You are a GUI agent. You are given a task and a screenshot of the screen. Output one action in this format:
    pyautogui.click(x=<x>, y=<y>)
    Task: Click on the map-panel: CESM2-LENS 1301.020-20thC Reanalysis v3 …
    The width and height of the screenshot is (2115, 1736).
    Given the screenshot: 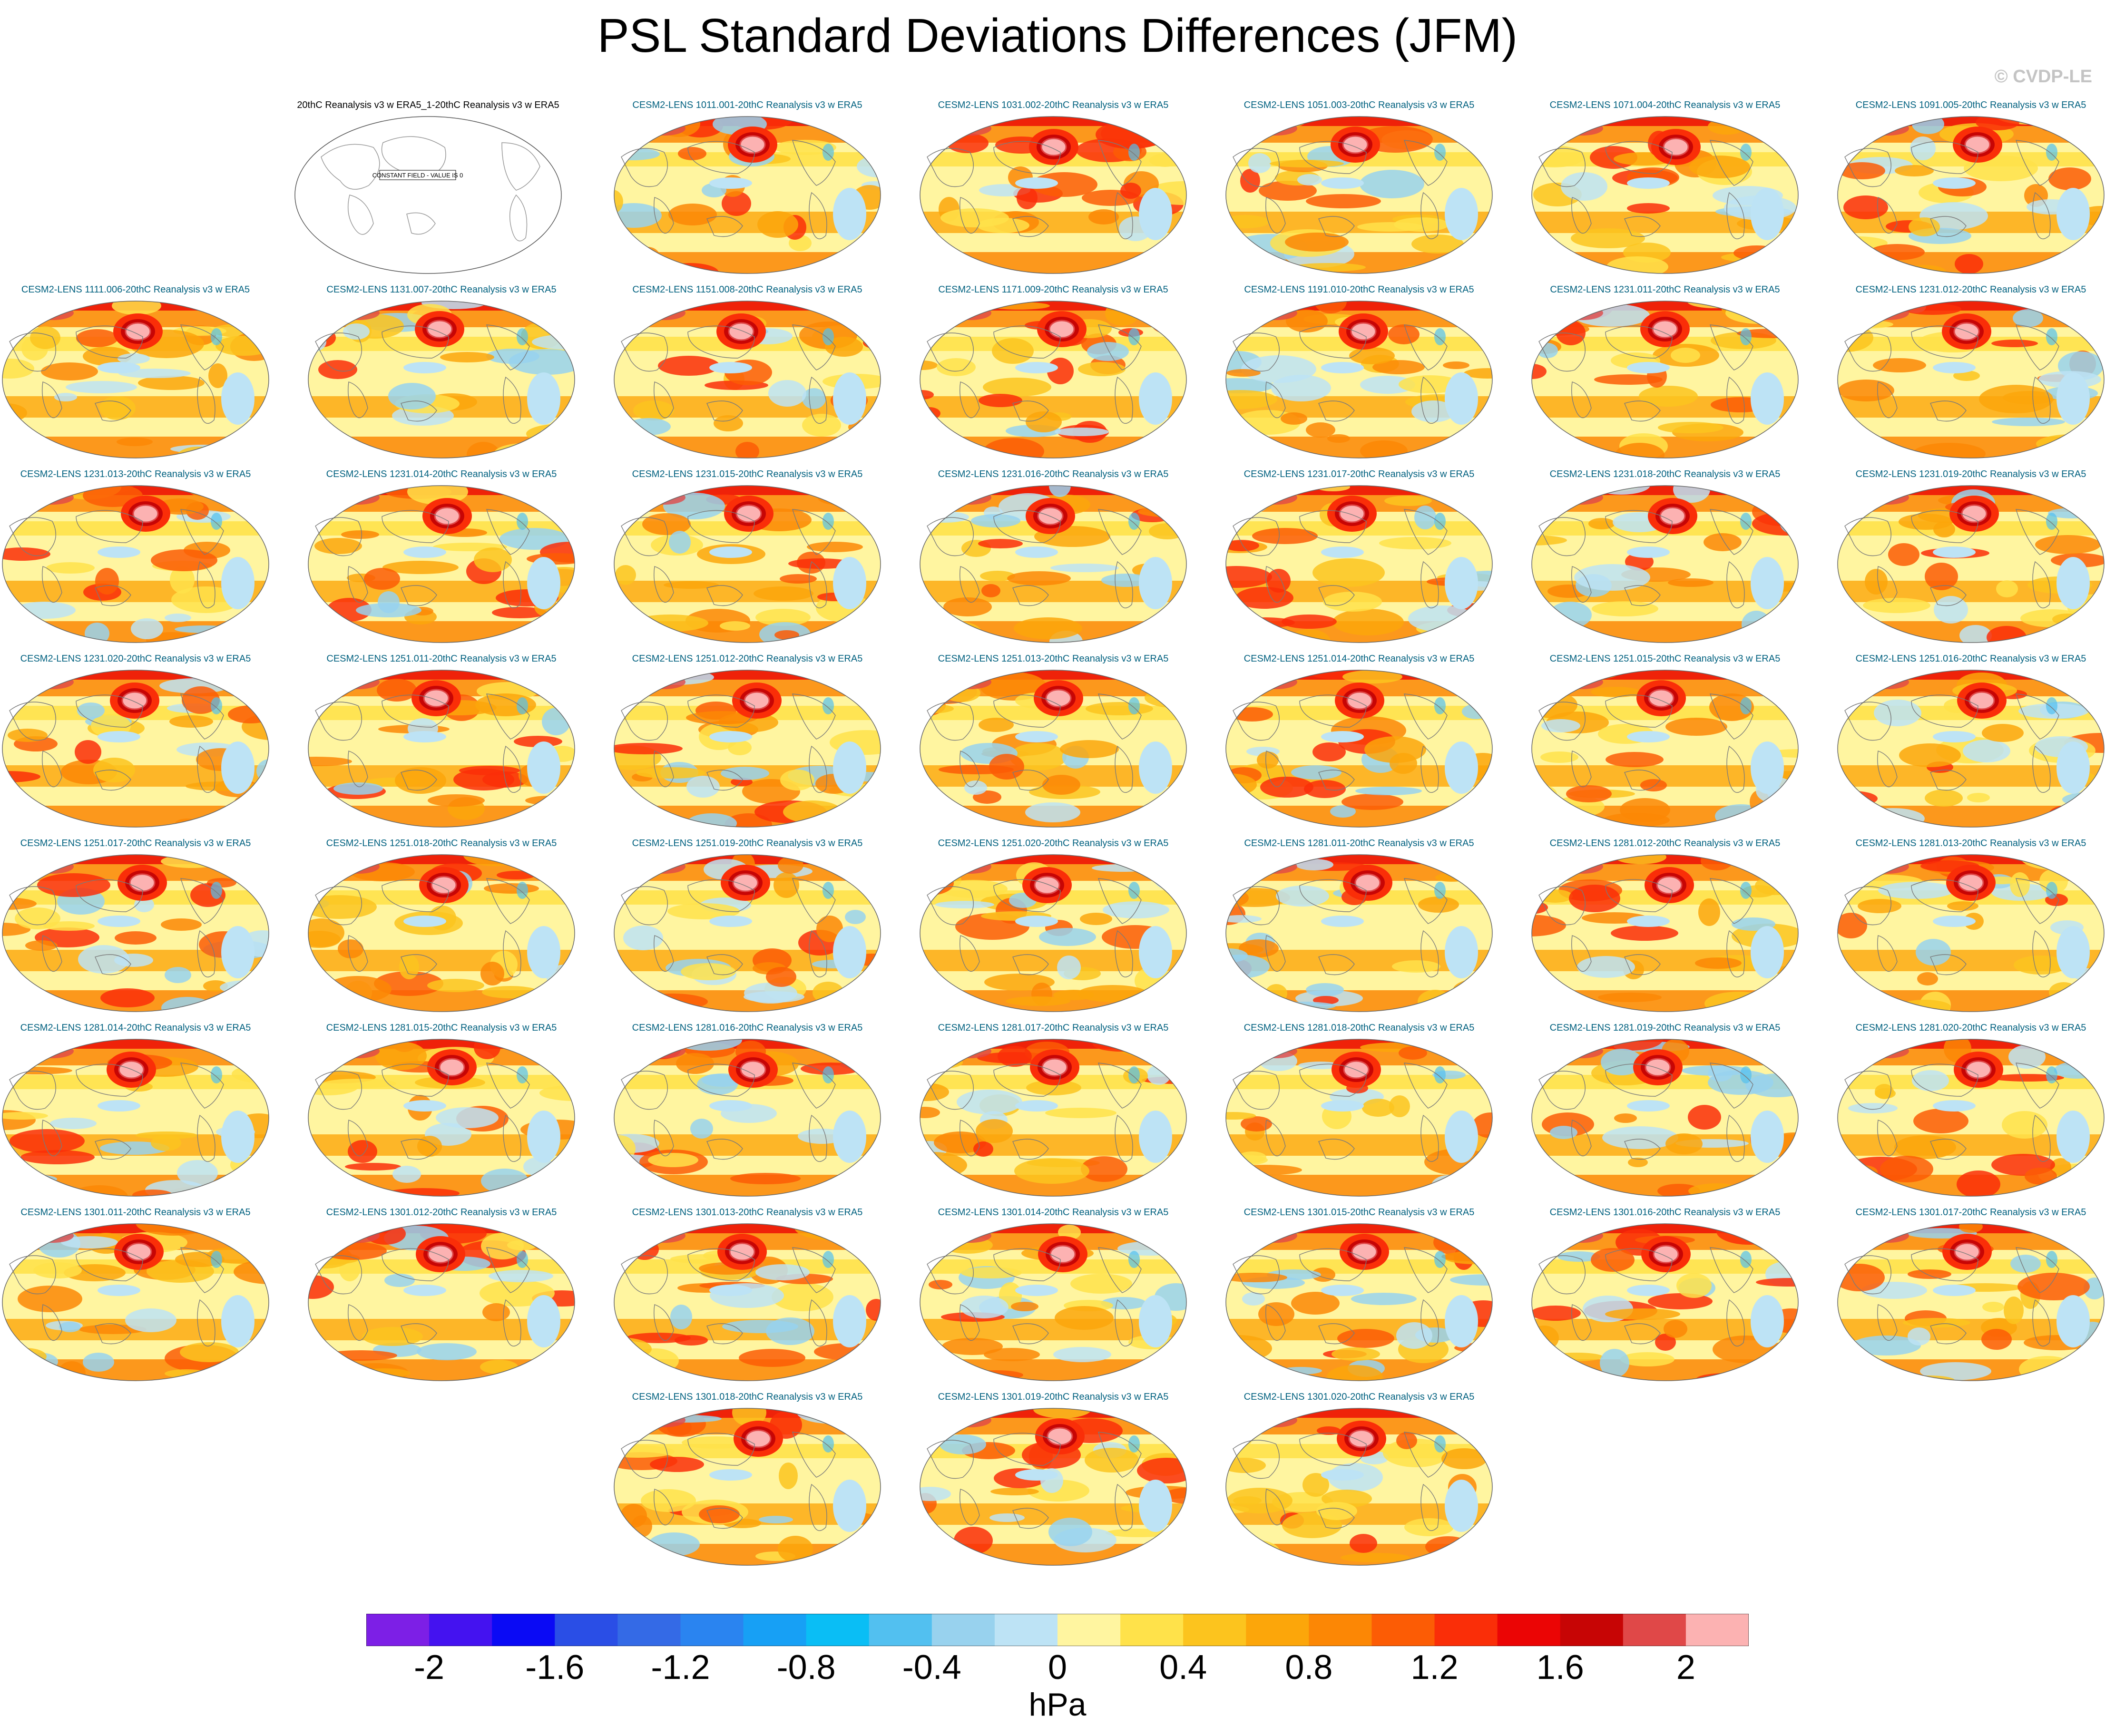 What is the action you would take?
    pyautogui.click(x=1359, y=1482)
    